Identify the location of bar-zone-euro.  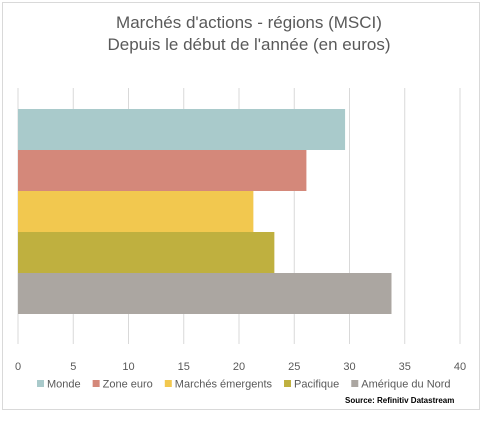
(162, 170).